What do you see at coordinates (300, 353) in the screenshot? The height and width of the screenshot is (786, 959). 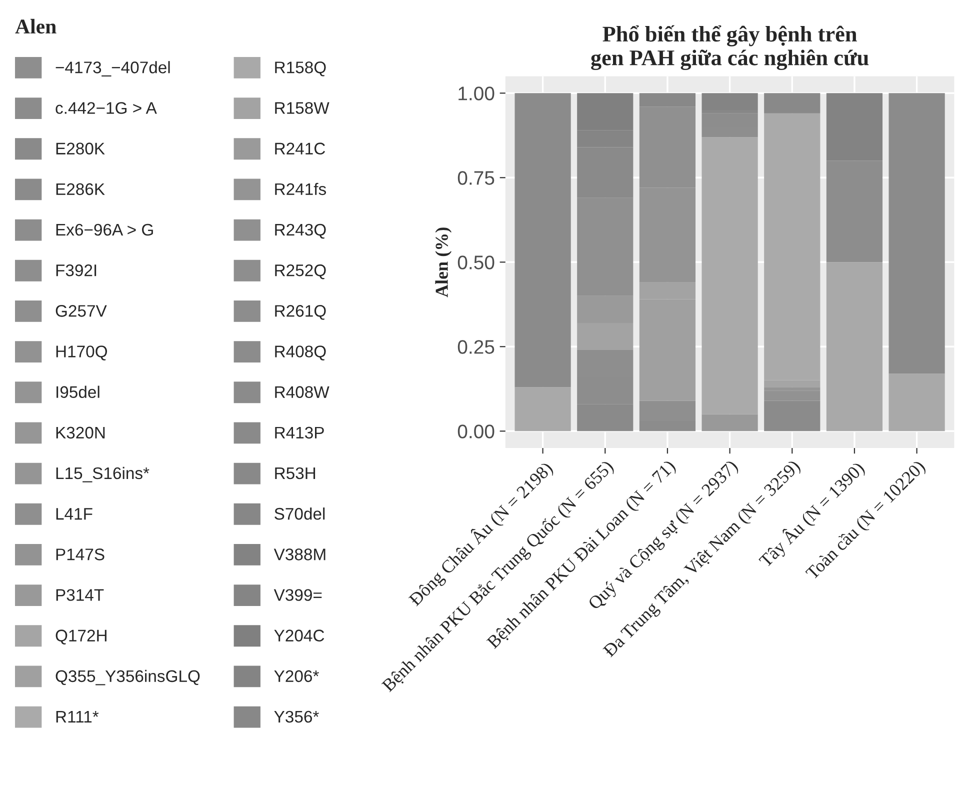 I see `legend-label: R408Q` at bounding box center [300, 353].